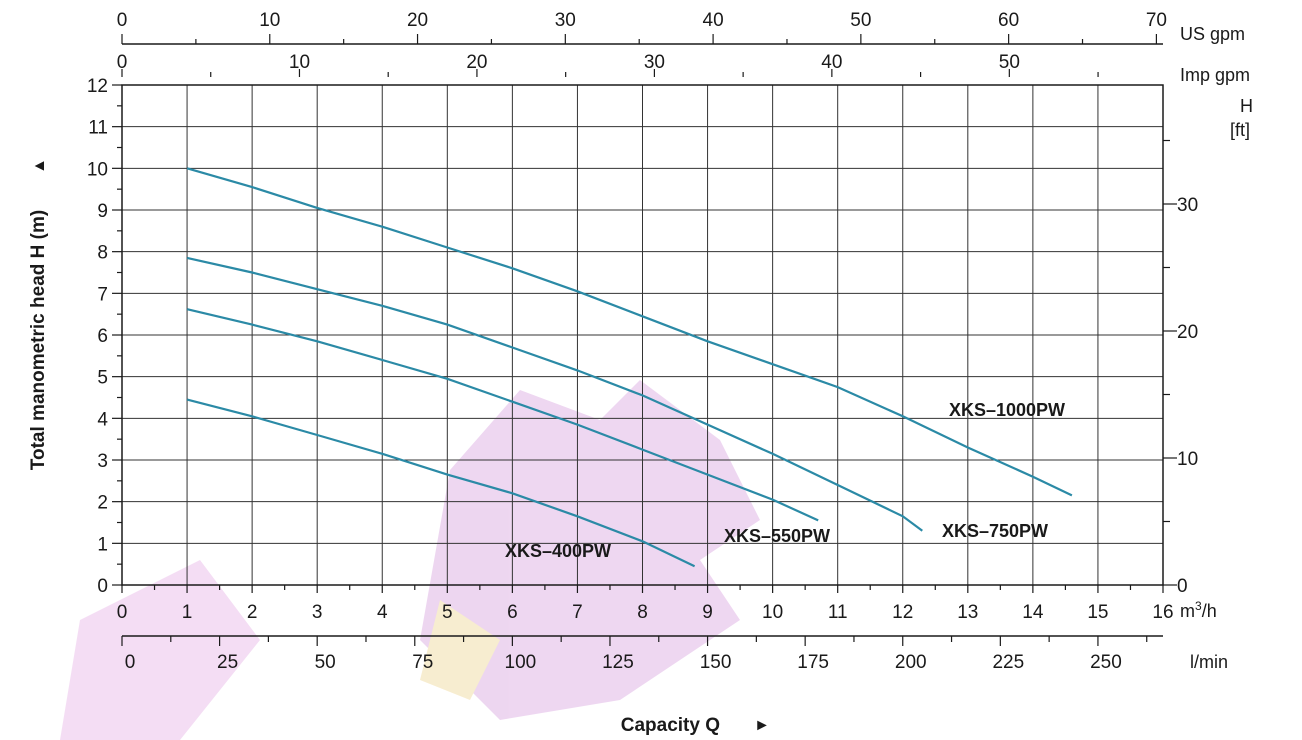  Describe the element at coordinates (102, 378) in the screenshot. I see `y-tick-label: 5` at that location.